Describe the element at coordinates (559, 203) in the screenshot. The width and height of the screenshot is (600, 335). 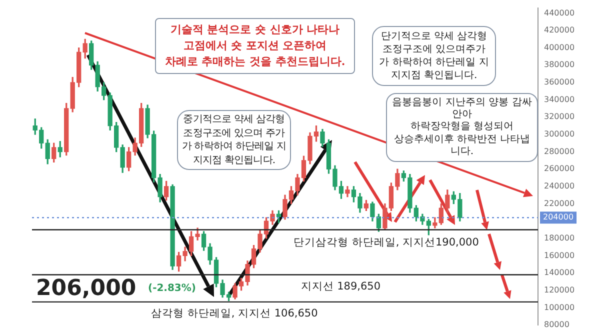
I see `y-tick-label: 220000` at that location.